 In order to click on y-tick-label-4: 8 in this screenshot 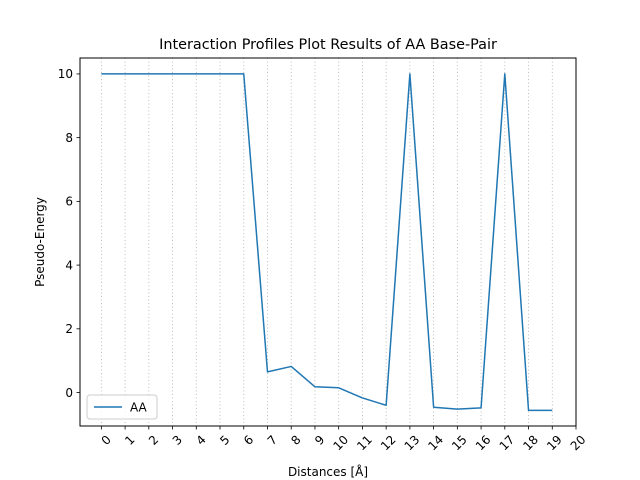, I will do `click(69, 138)`.